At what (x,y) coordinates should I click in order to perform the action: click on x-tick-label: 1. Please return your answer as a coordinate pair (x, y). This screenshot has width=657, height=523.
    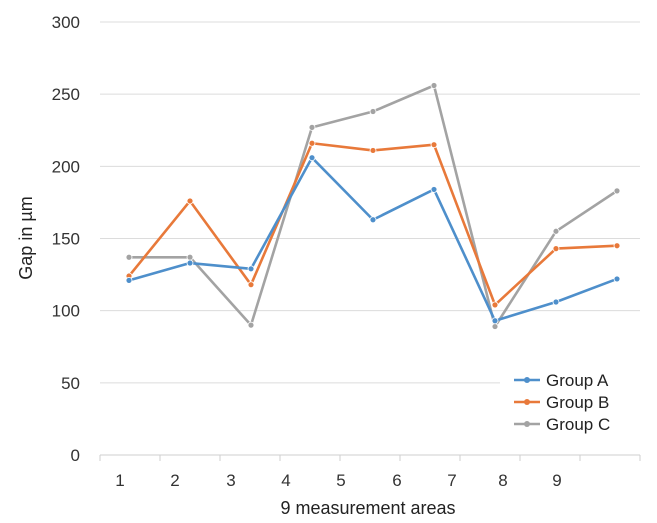
    Looking at the image, I should click on (119, 480).